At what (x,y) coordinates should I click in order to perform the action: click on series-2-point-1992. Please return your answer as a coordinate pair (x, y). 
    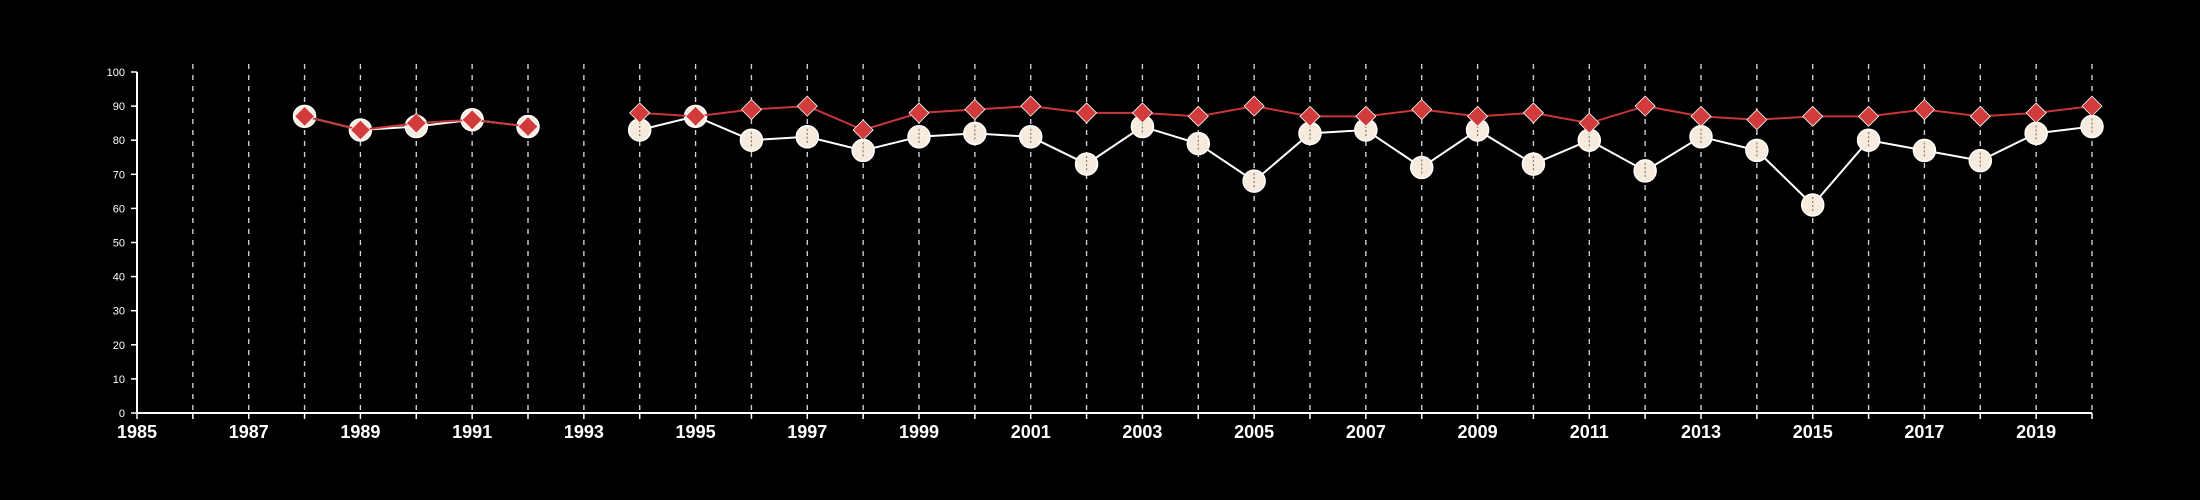
    Looking at the image, I should click on (528, 126).